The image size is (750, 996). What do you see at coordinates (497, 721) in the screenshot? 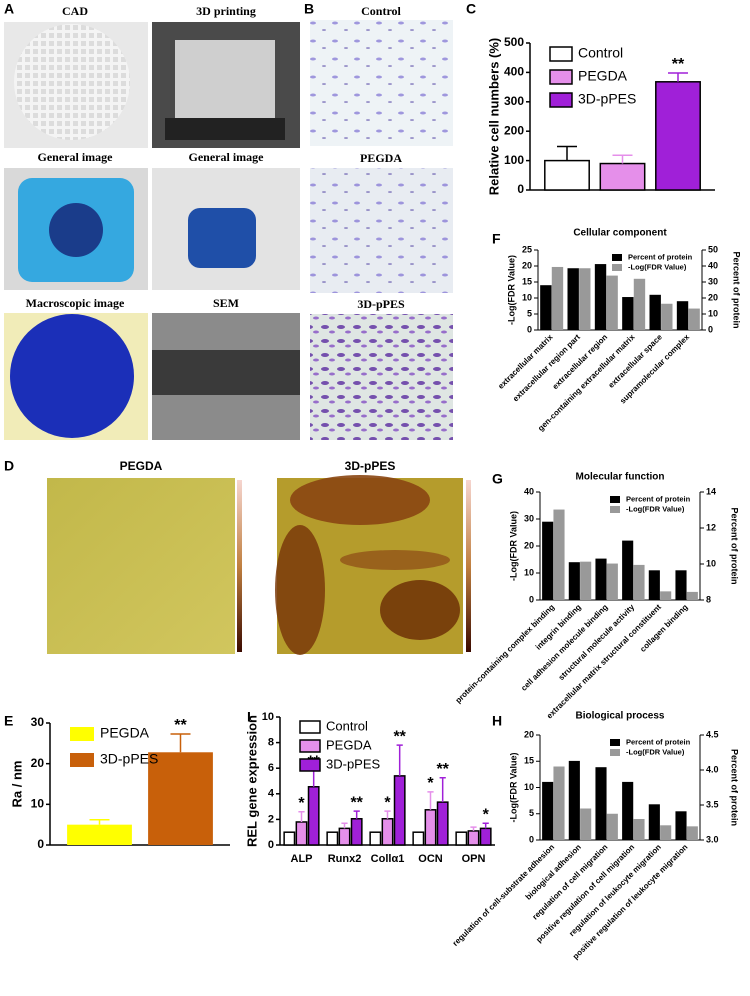
I see `panel-letter: H` at bounding box center [497, 721].